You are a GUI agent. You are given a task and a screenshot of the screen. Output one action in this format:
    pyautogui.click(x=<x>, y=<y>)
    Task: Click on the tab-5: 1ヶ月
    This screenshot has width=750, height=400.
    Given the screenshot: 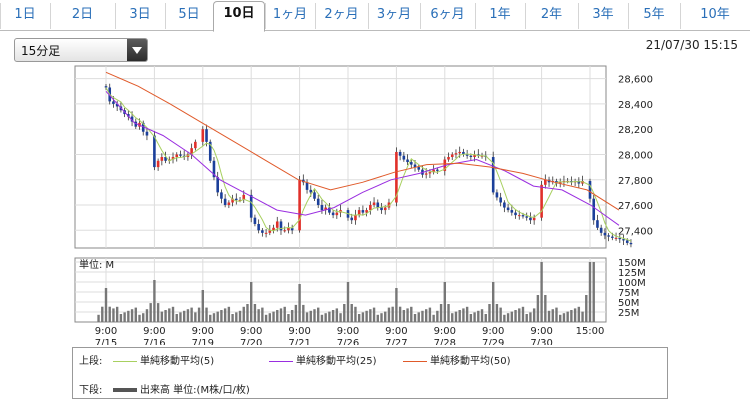 What is the action you would take?
    pyautogui.click(x=289, y=16)
    